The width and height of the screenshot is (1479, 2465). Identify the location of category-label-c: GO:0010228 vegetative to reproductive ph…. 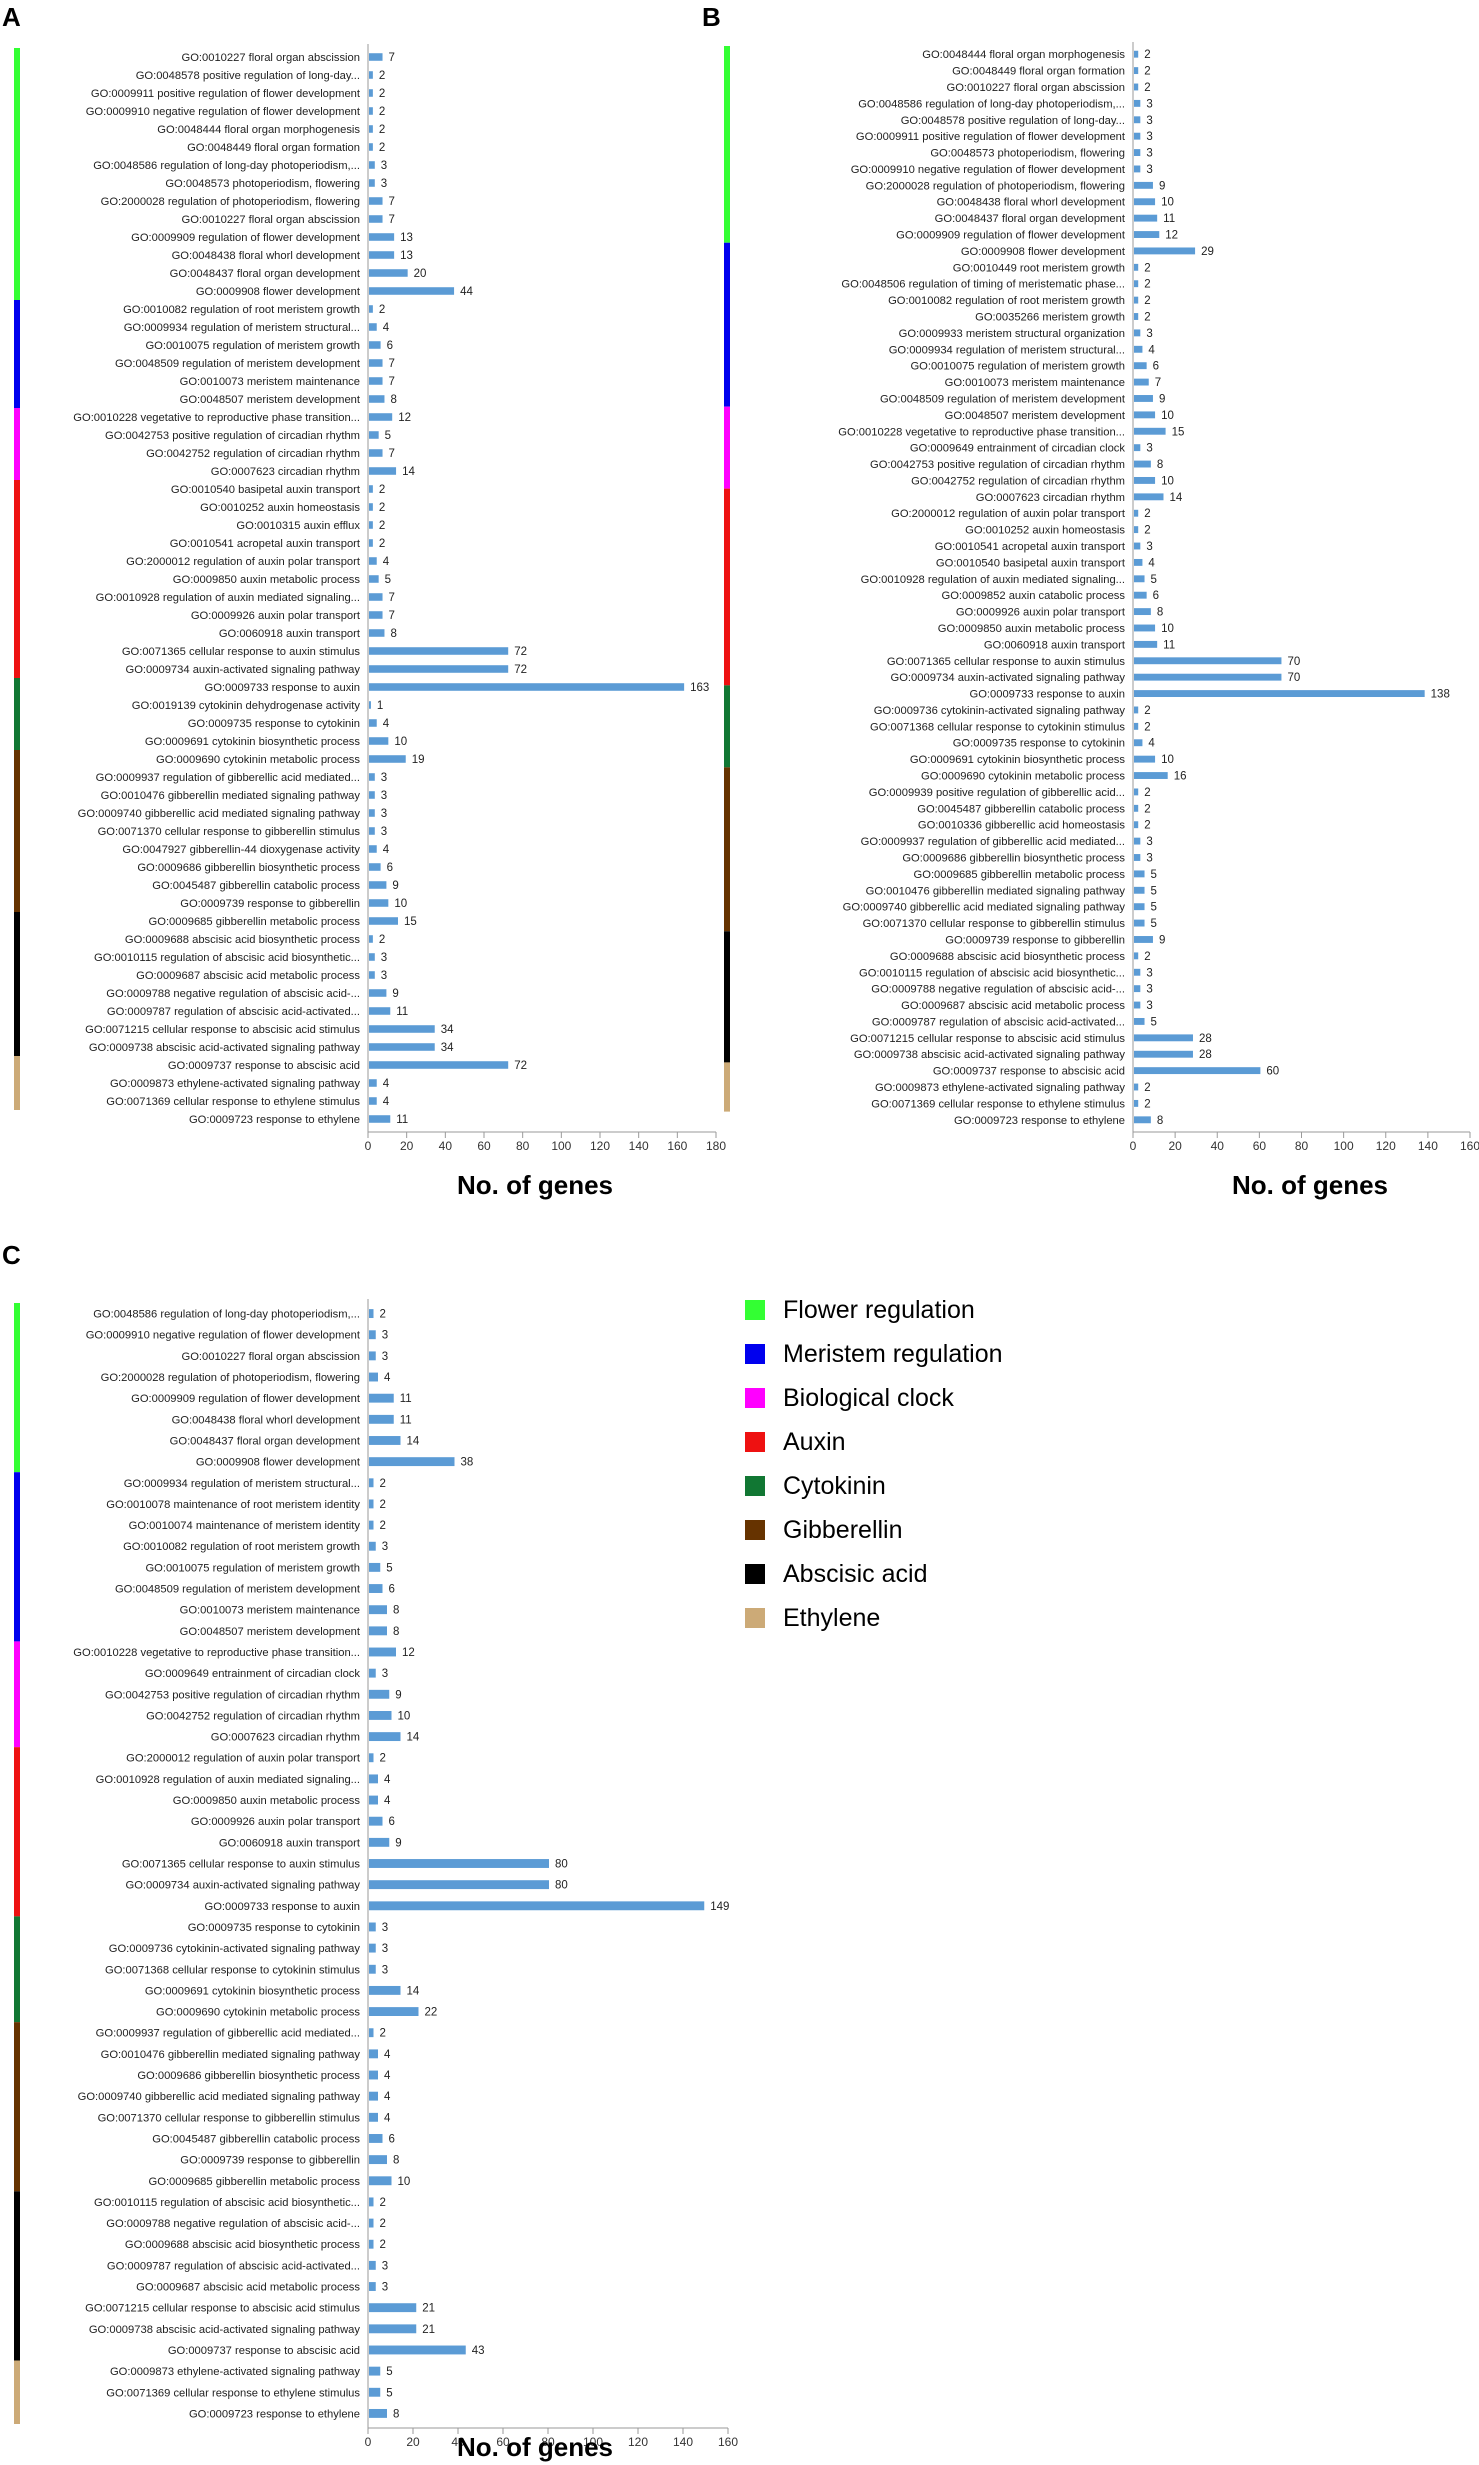
(216, 1653).